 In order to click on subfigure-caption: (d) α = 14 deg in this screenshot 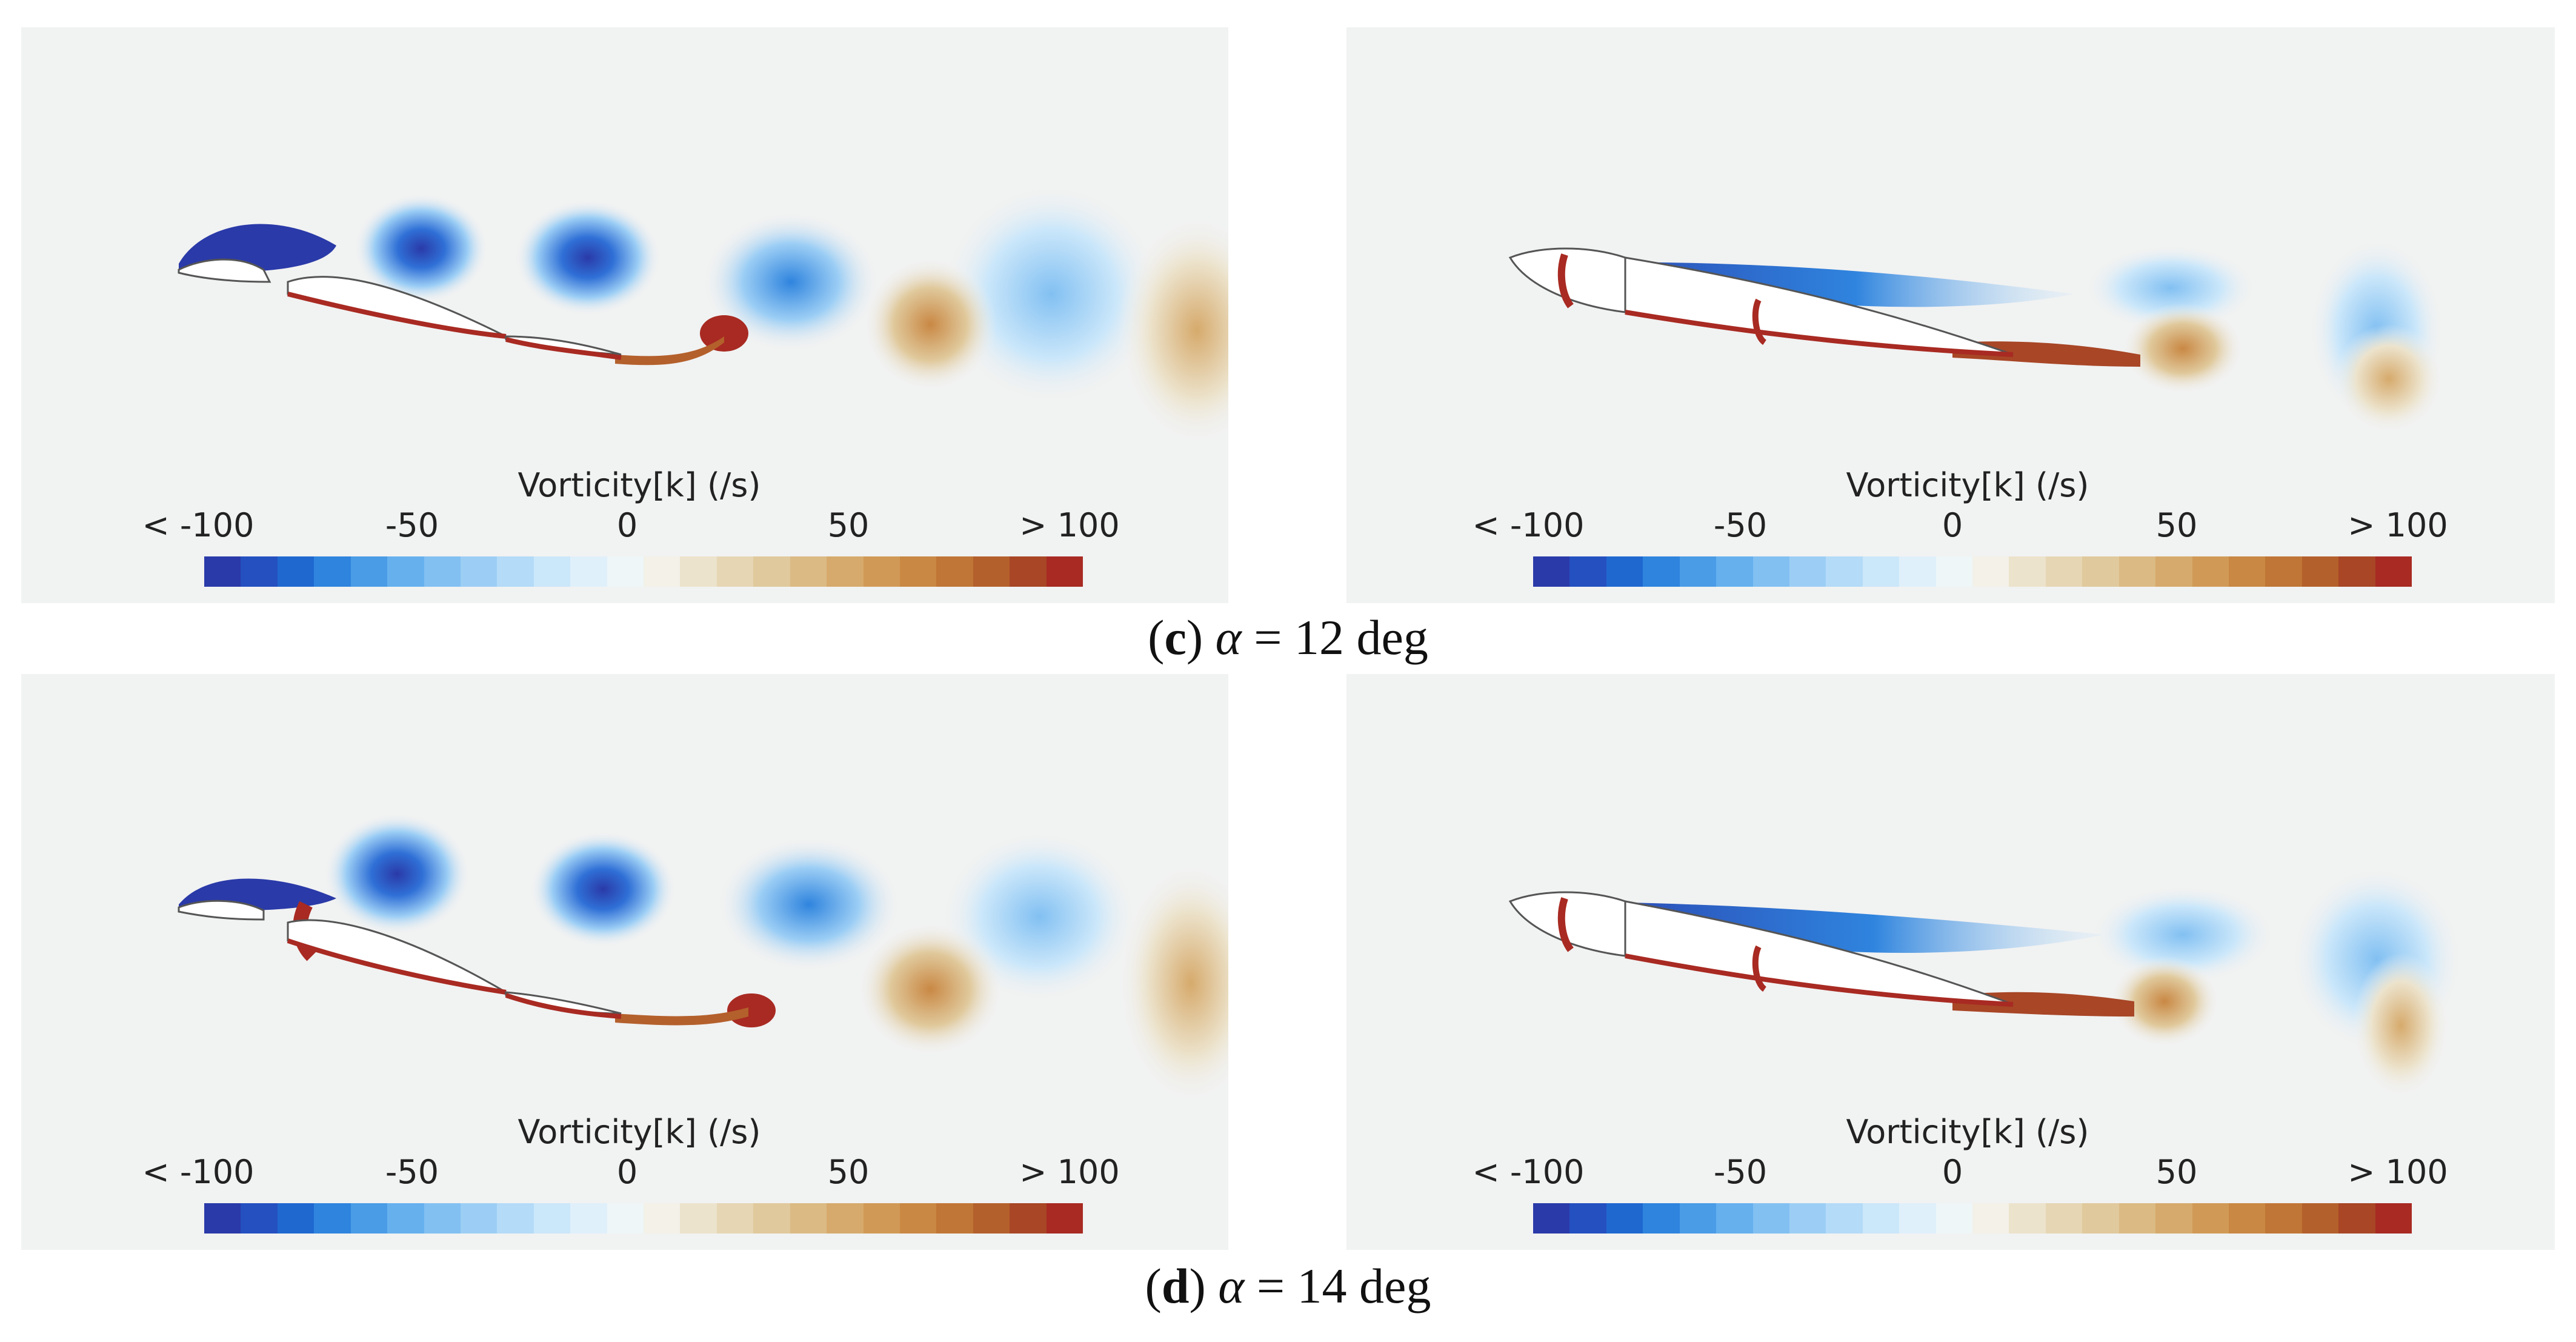, I will do `click(1288, 1286)`.